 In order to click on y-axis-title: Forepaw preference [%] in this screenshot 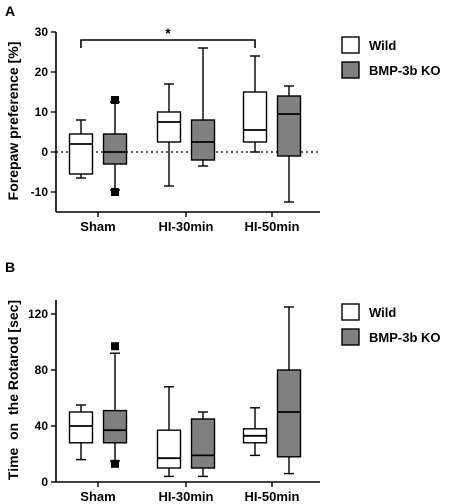, I will do `click(13, 121)`.